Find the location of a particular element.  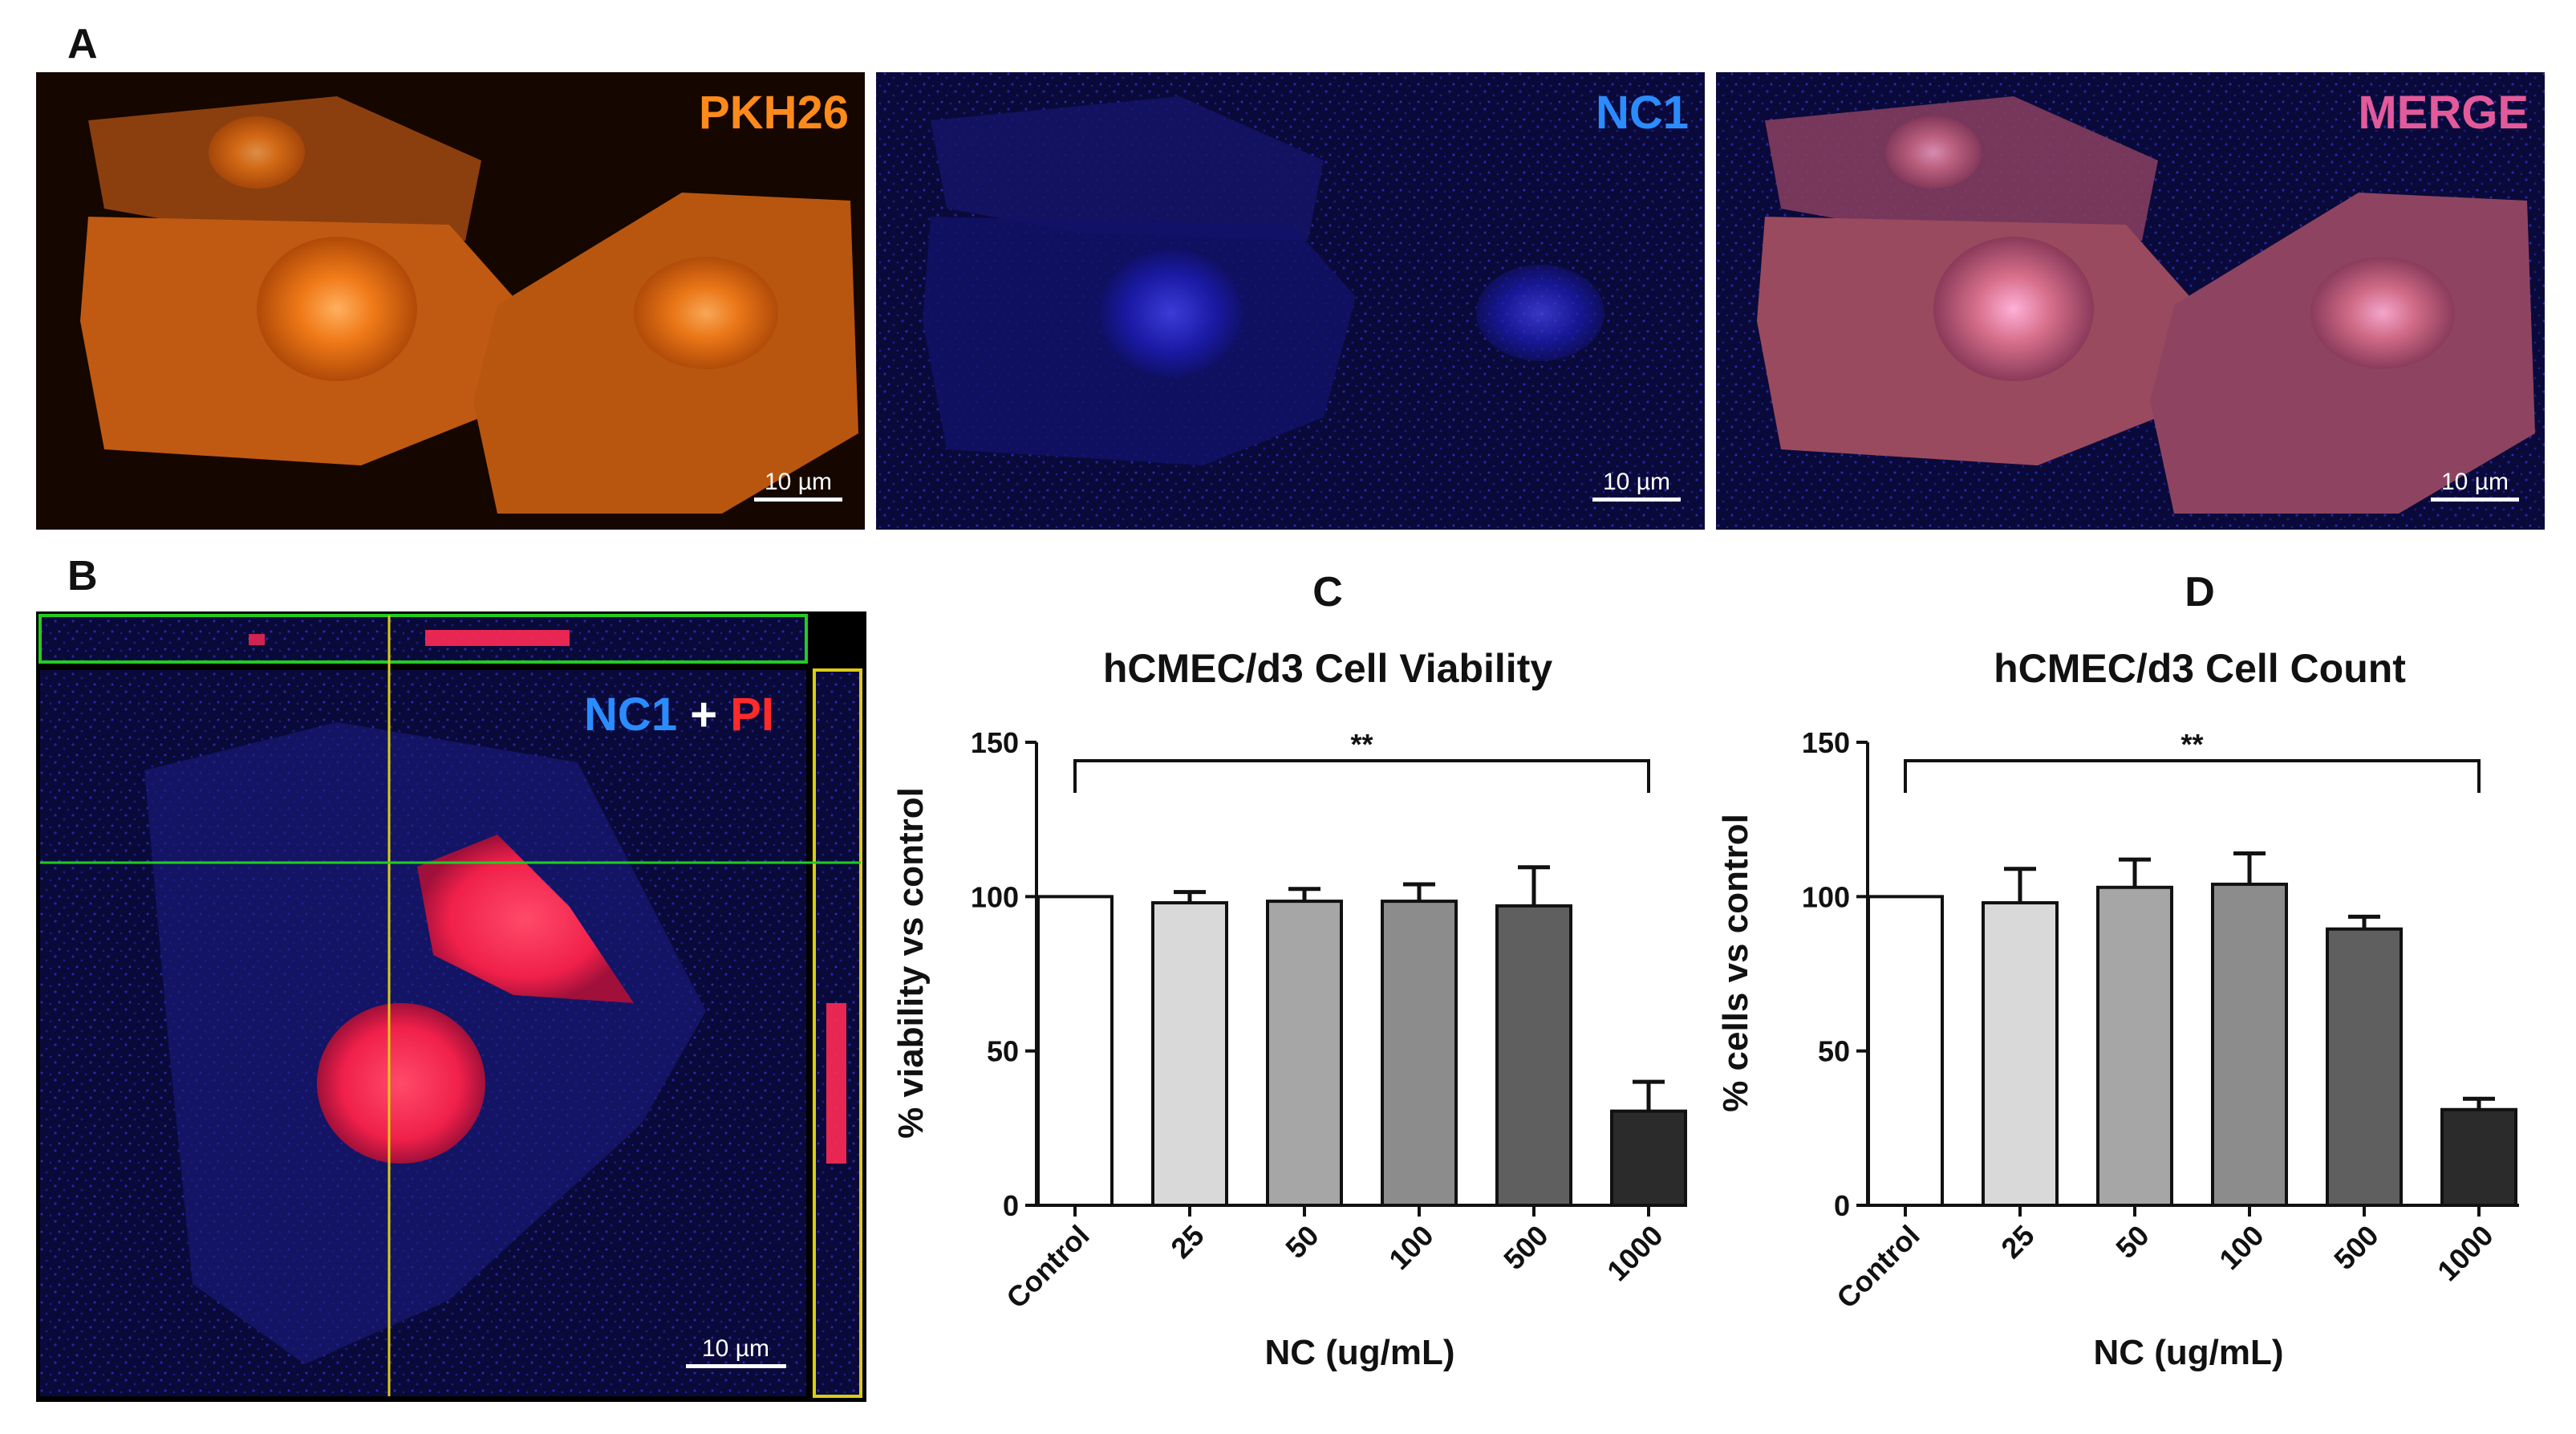

channel-legend: NC1 + PI is located at coordinates (679, 715).